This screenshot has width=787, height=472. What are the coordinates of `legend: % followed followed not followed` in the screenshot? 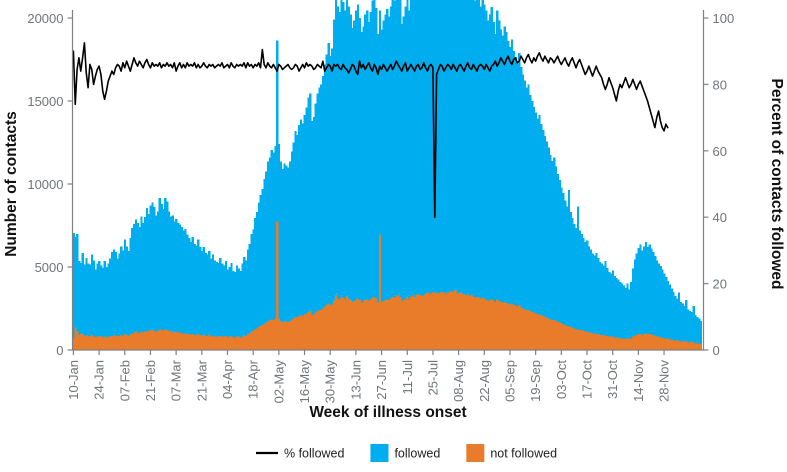 It's located at (406, 453).